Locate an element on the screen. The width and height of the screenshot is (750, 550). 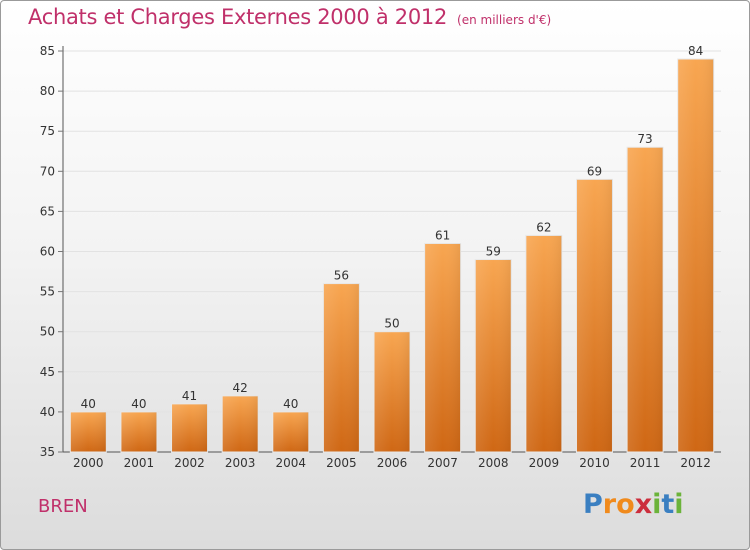
logo-letter: t is located at coordinates (668, 504).